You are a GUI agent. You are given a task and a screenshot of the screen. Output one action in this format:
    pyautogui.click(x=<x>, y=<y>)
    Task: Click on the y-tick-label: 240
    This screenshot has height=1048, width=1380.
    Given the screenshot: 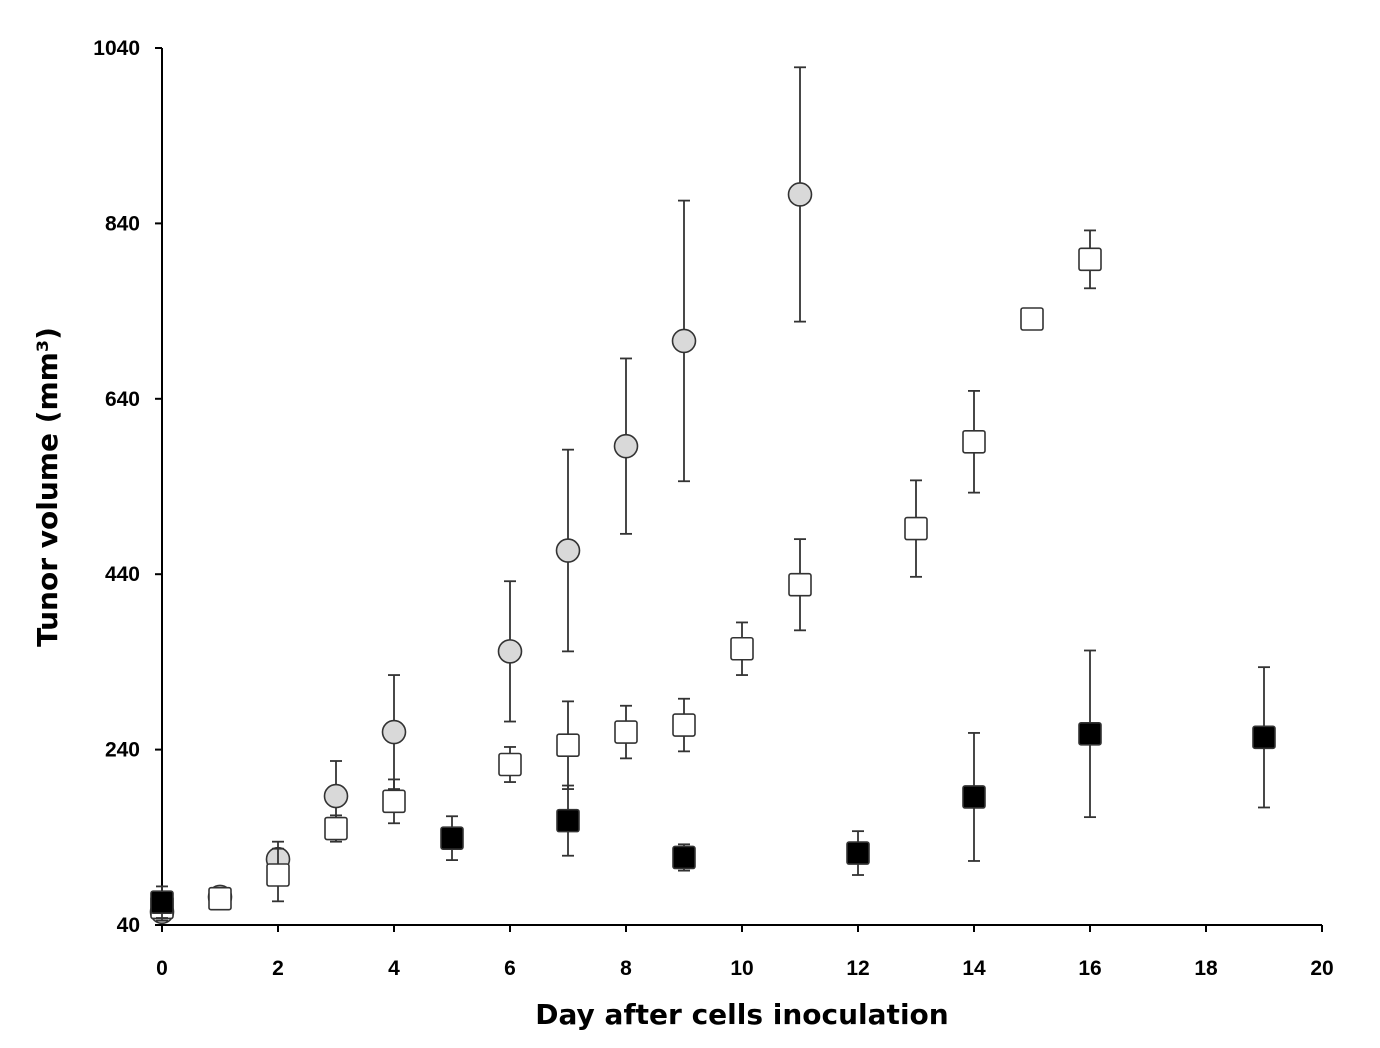 What is the action you would take?
    pyautogui.click(x=122, y=750)
    